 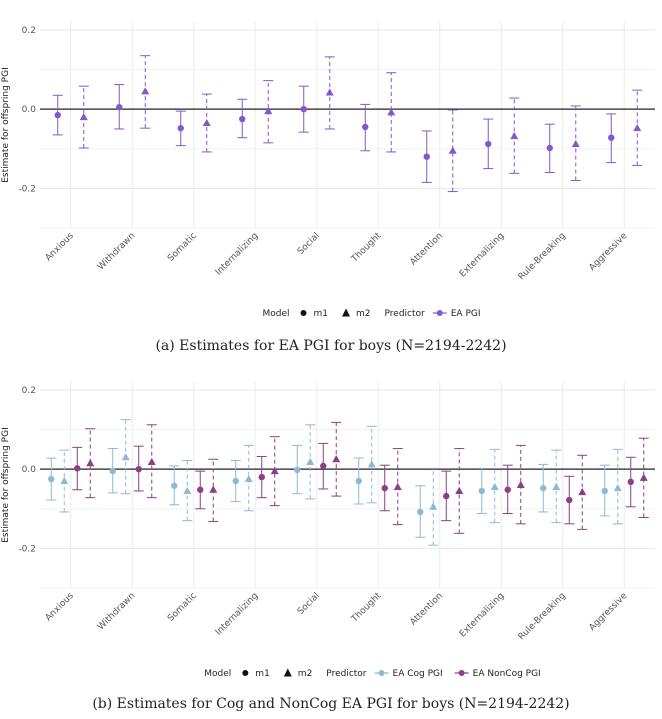 I want to click on charta-legend-ea-pgi: EA PGI, so click(x=466, y=314).